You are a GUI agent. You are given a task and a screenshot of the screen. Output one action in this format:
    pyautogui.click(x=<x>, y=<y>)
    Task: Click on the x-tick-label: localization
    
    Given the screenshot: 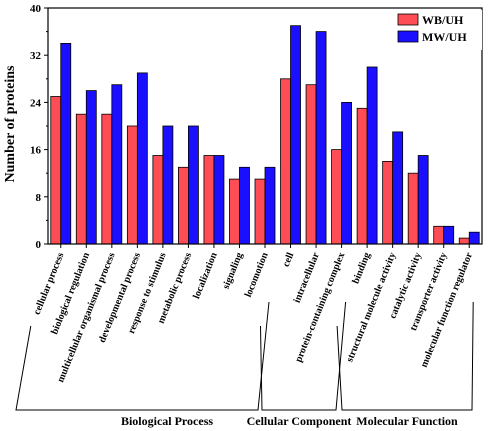 What is the action you would take?
    pyautogui.click(x=205, y=276)
    